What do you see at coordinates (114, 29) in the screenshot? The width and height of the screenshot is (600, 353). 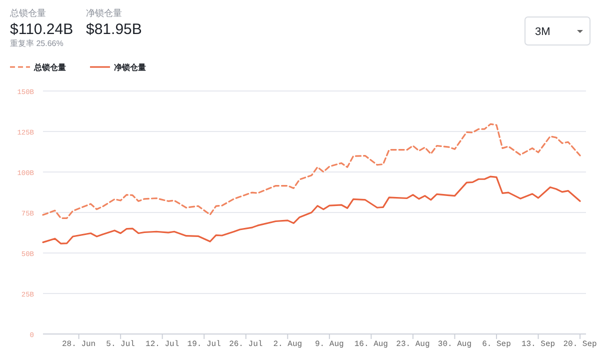 I see `text: $81.95B` at bounding box center [114, 29].